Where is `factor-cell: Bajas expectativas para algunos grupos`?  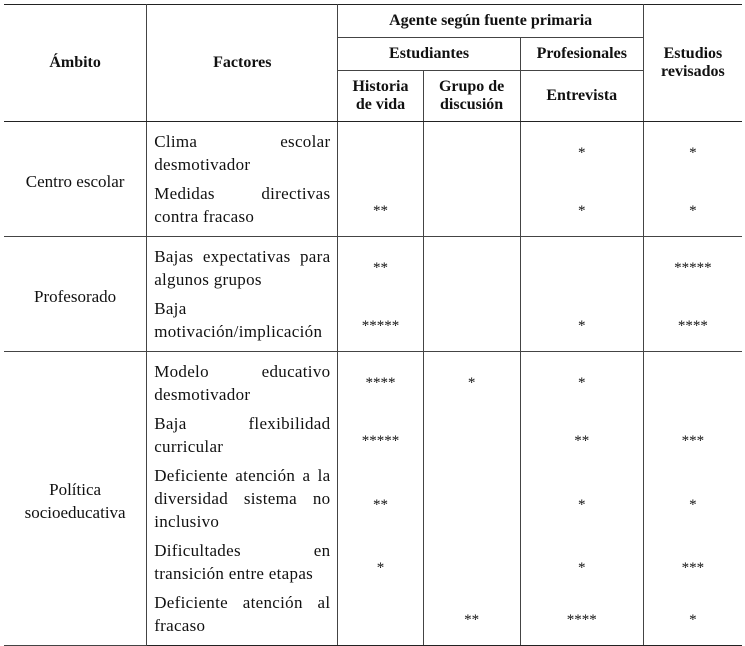 factor-cell: Bajas expectativas para algunos grupos is located at coordinates (242, 265).